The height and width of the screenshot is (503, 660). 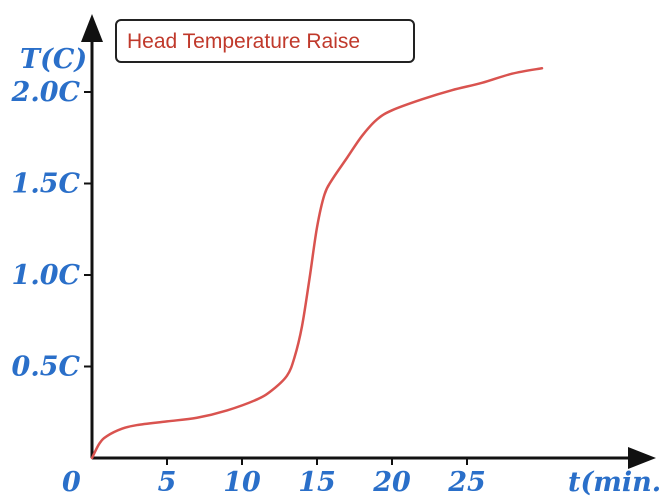 What do you see at coordinates (466, 482) in the screenshot?
I see `x-tick-label: 25` at bounding box center [466, 482].